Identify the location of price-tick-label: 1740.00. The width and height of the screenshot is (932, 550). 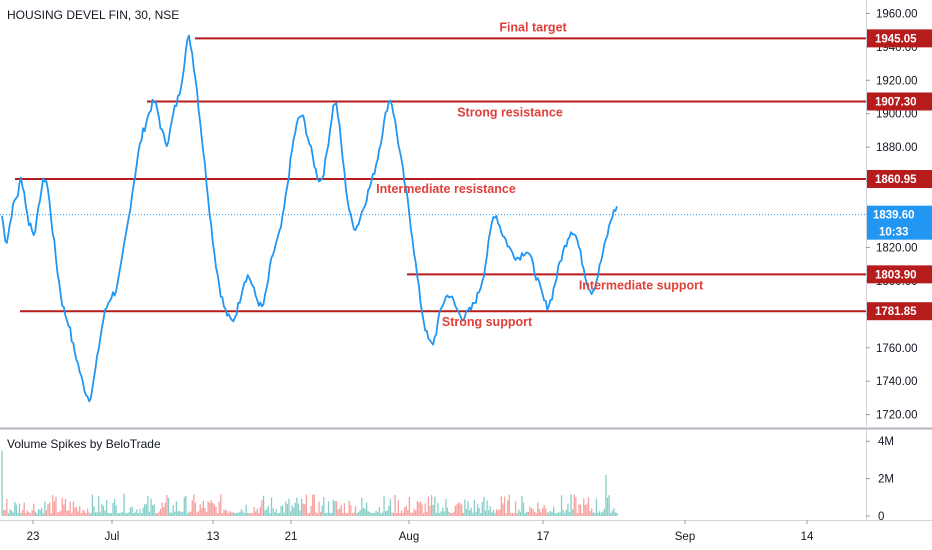
(897, 382).